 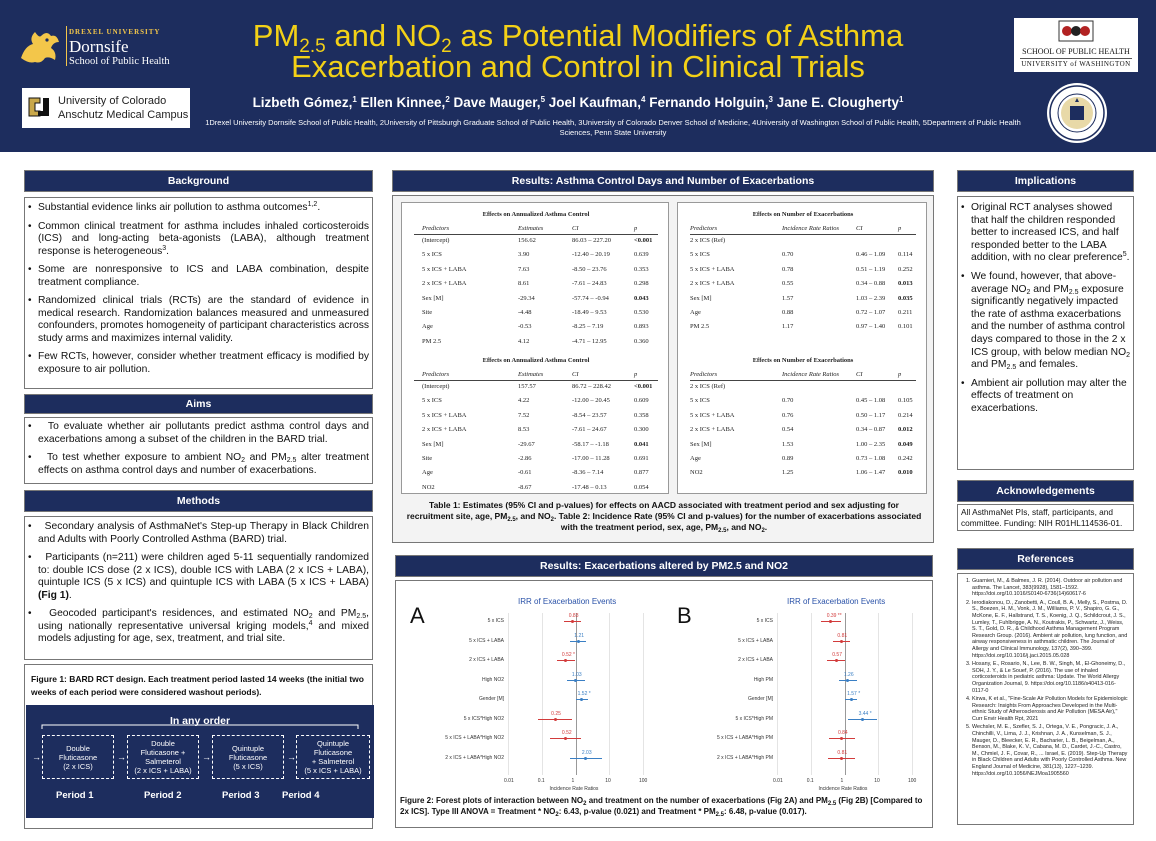 I want to click on y-category-label: Gender [M], so click(x=760, y=699).